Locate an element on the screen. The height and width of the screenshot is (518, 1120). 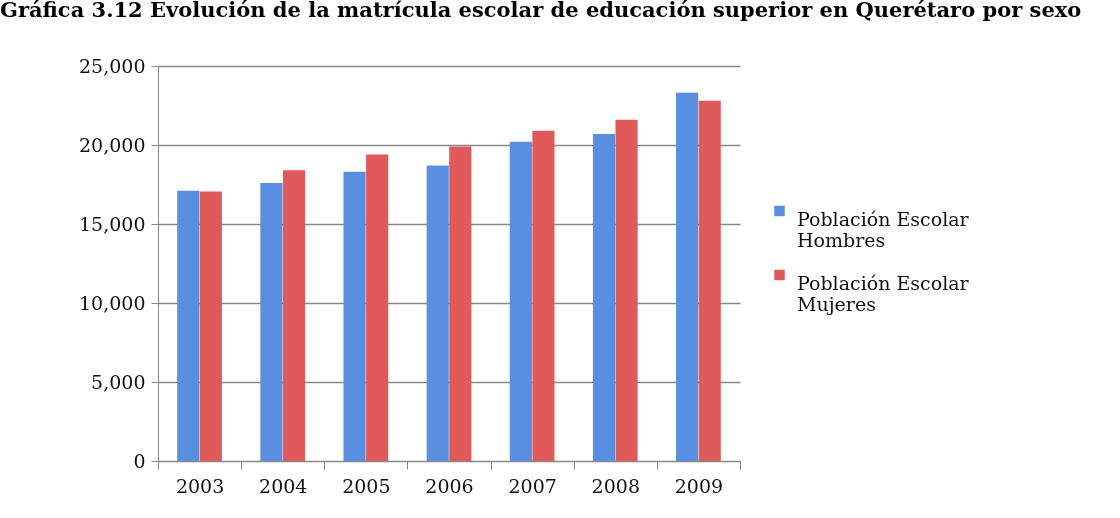
x-tick-label: 2005 is located at coordinates (366, 485).